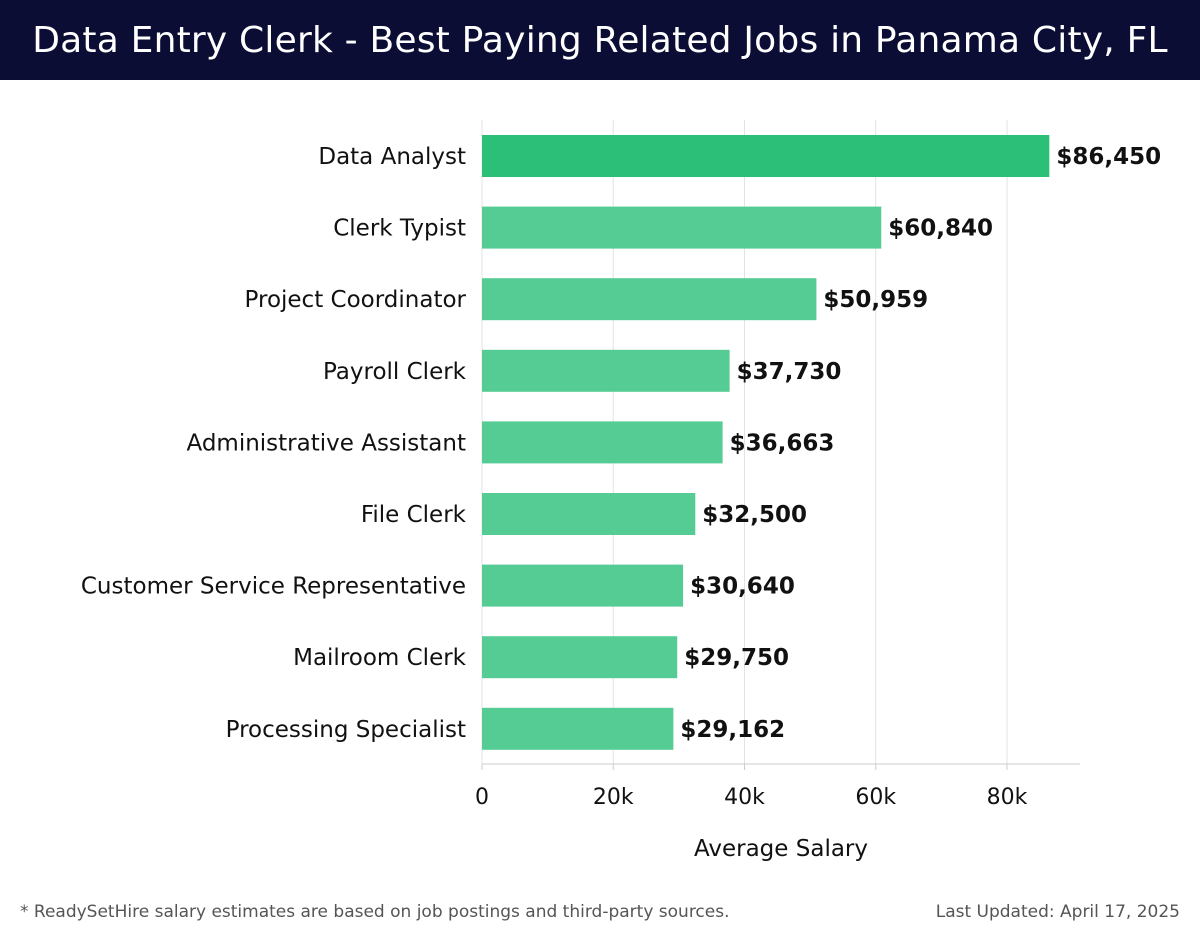 The width and height of the screenshot is (1200, 940). What do you see at coordinates (781, 849) in the screenshot?
I see `x-axis-title: Average Salary` at bounding box center [781, 849].